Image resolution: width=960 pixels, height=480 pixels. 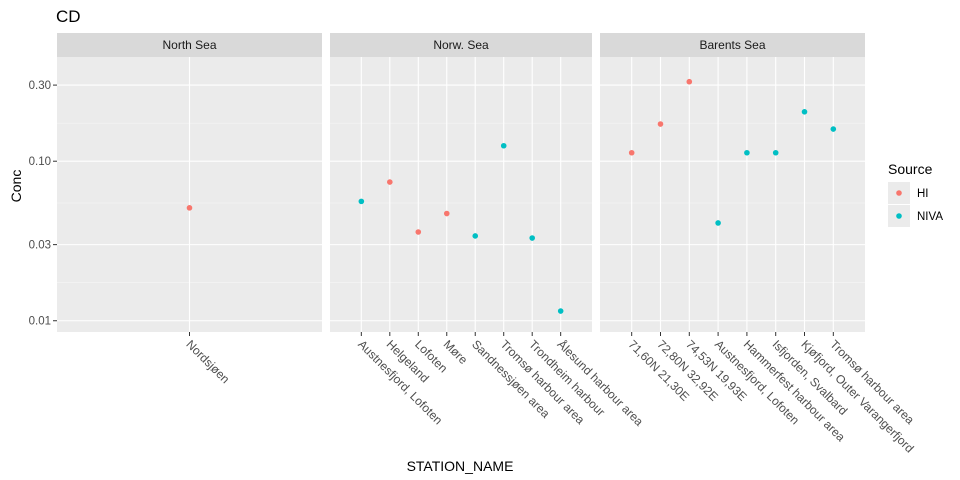 What do you see at coordinates (40, 322) in the screenshot?
I see `y-tick-label: 0.01` at bounding box center [40, 322].